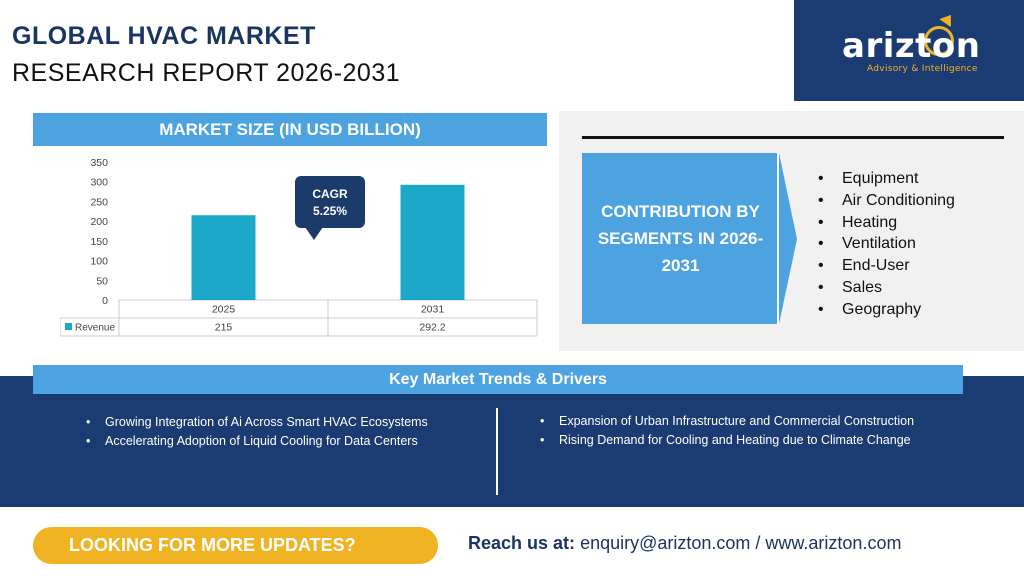  What do you see at coordinates (778, 238) in the screenshot?
I see `contribution-arrow-edge` at bounding box center [778, 238].